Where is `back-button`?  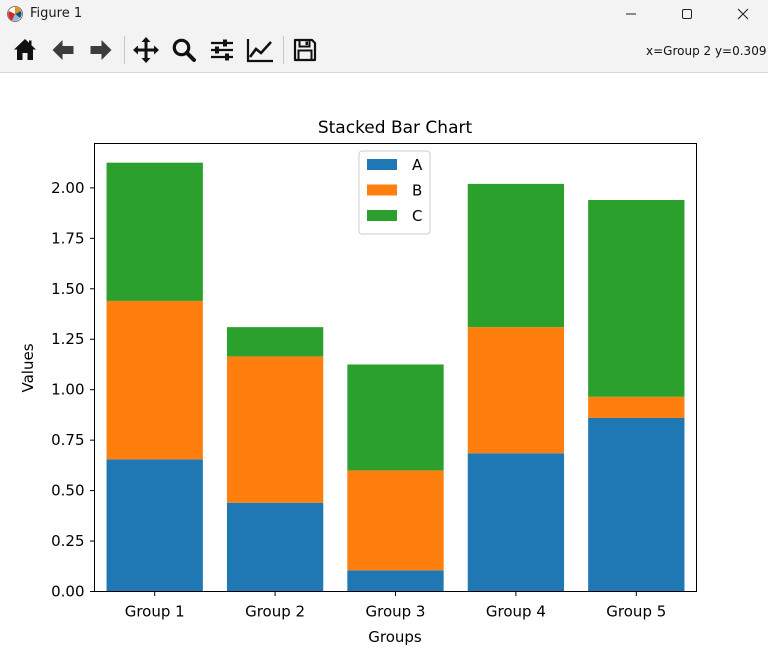
back-button is located at coordinates (63, 50).